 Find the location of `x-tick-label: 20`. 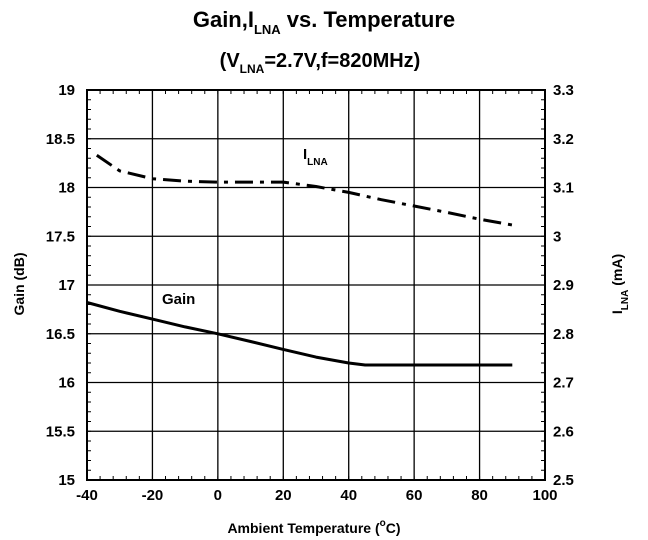

x-tick-label: 20 is located at coordinates (283, 495).